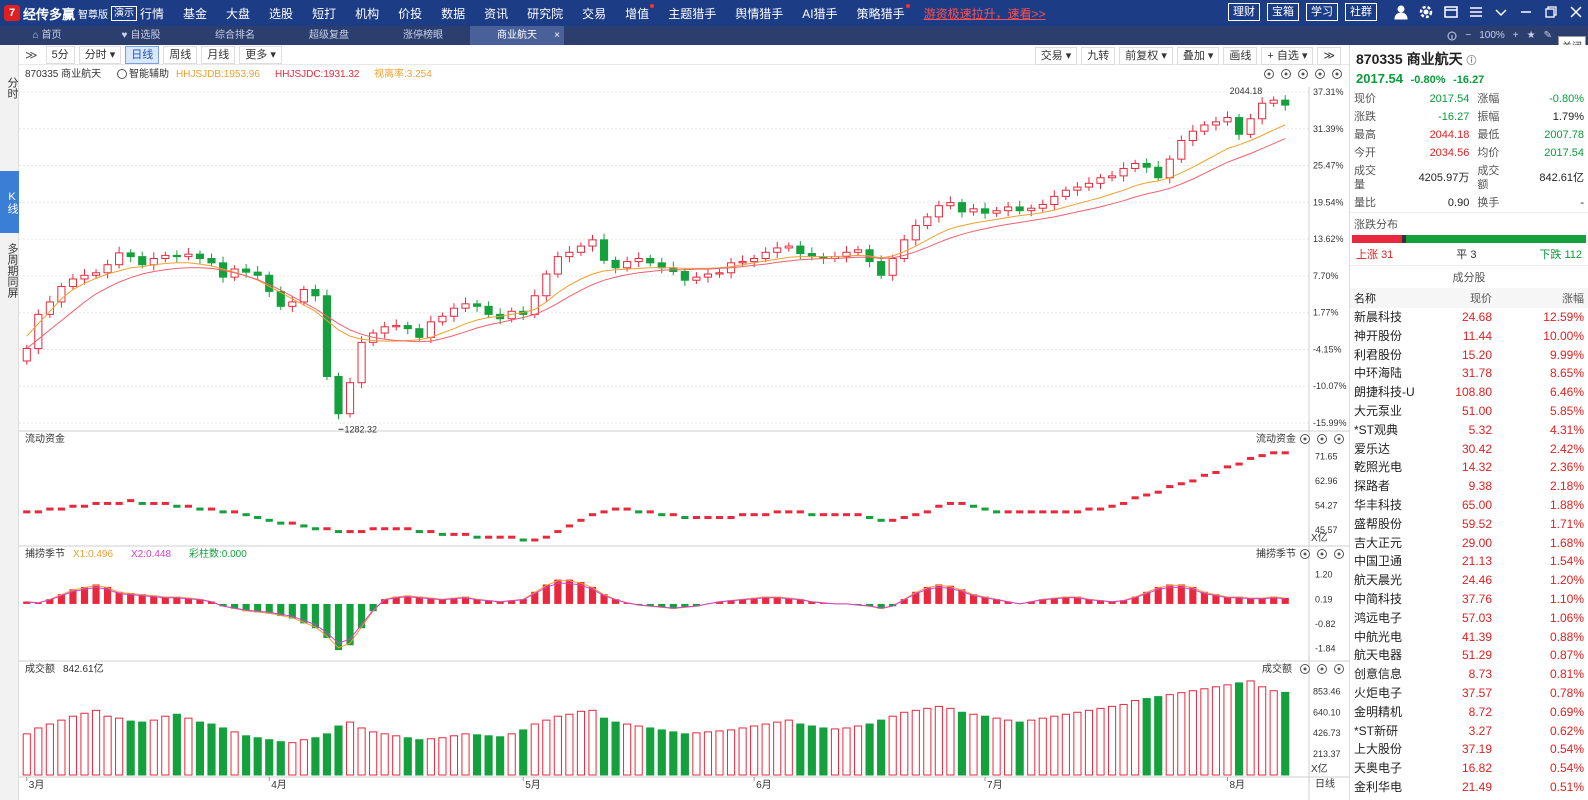 The height and width of the screenshot is (800, 1588). I want to click on star-icon: ★, so click(1531, 35).